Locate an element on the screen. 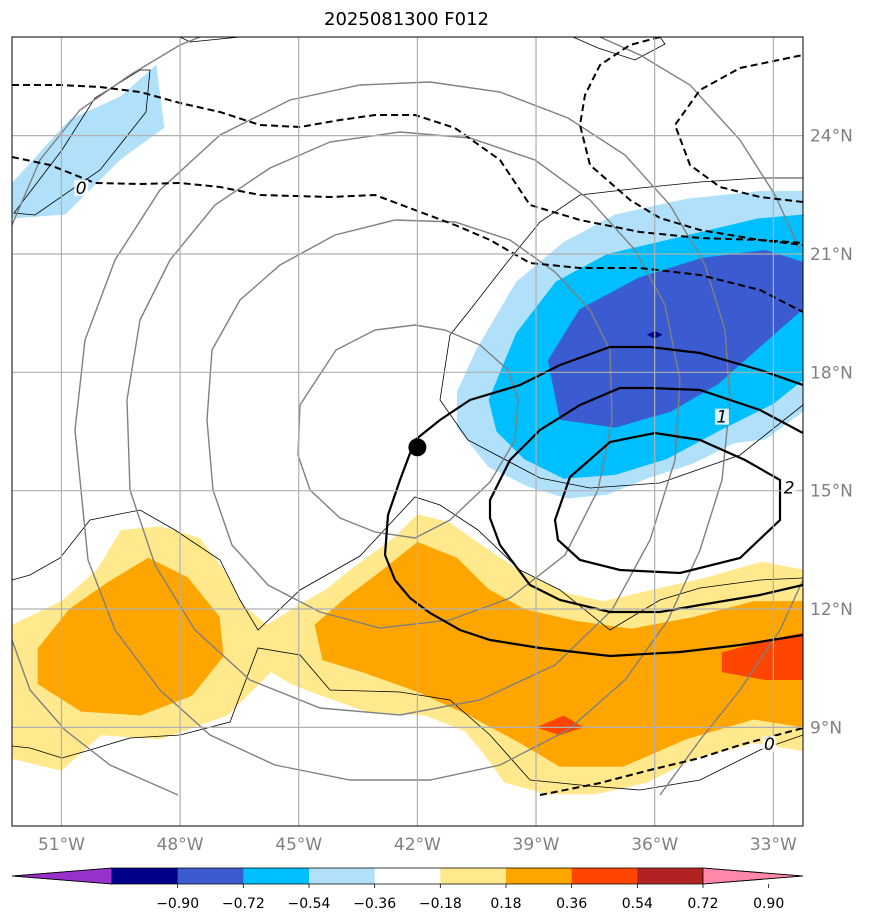  y-tick-label: 24°N is located at coordinates (831, 137).